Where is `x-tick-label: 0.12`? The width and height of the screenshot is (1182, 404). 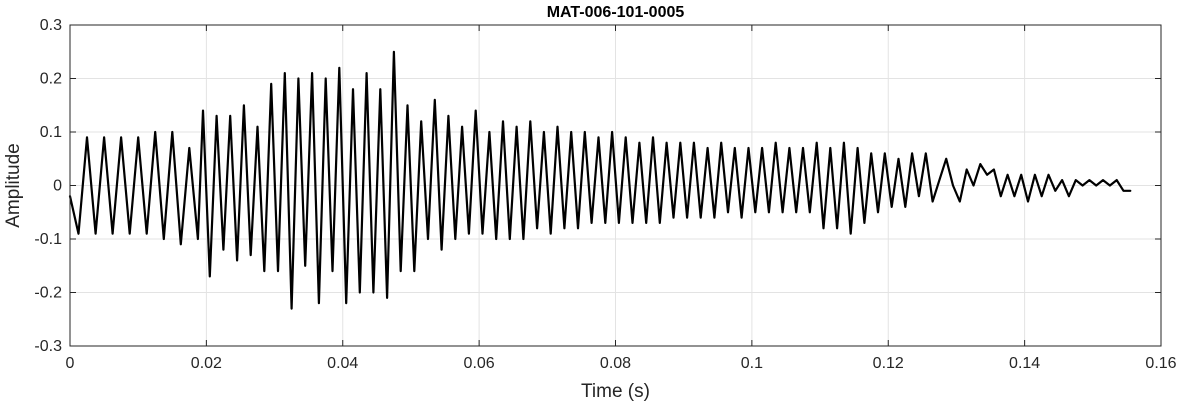 x-tick-label: 0.12 is located at coordinates (888, 363).